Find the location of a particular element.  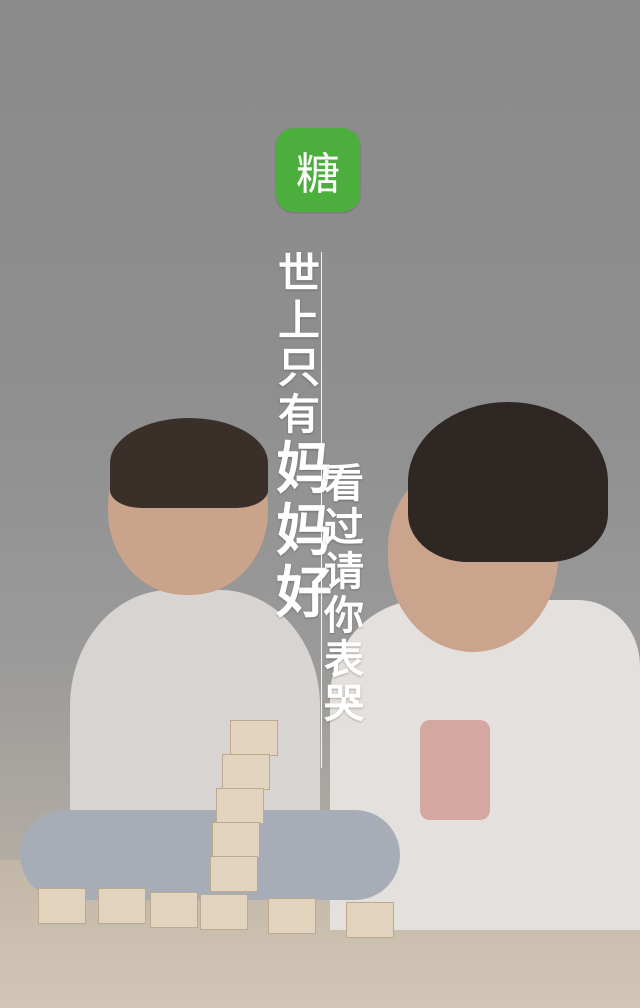

baby-hair is located at coordinates (189, 463).